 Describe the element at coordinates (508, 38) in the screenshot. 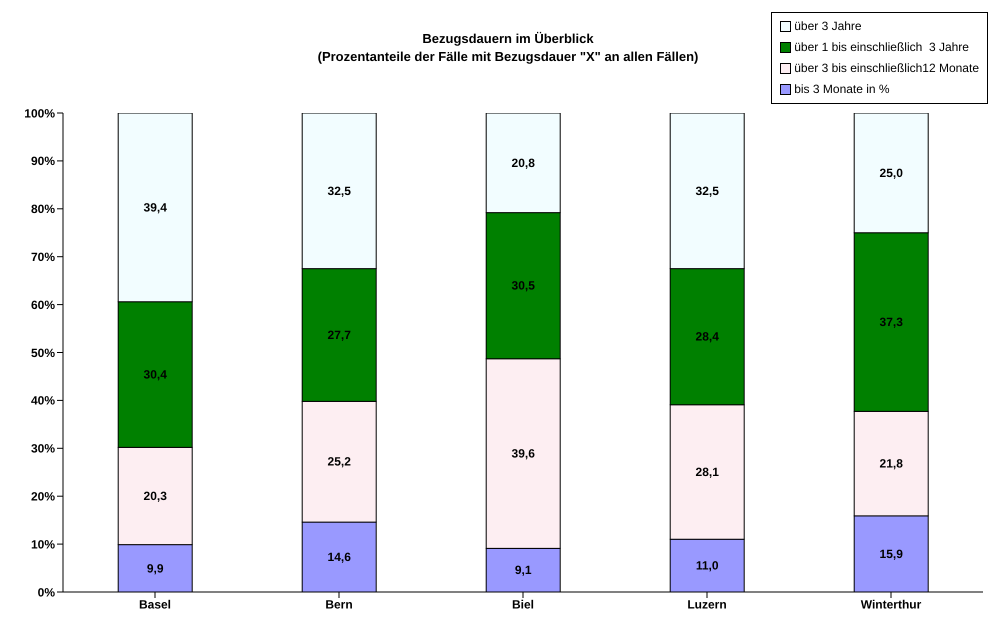

I see `chart-title: Bezugsdauern im Überblick` at that location.